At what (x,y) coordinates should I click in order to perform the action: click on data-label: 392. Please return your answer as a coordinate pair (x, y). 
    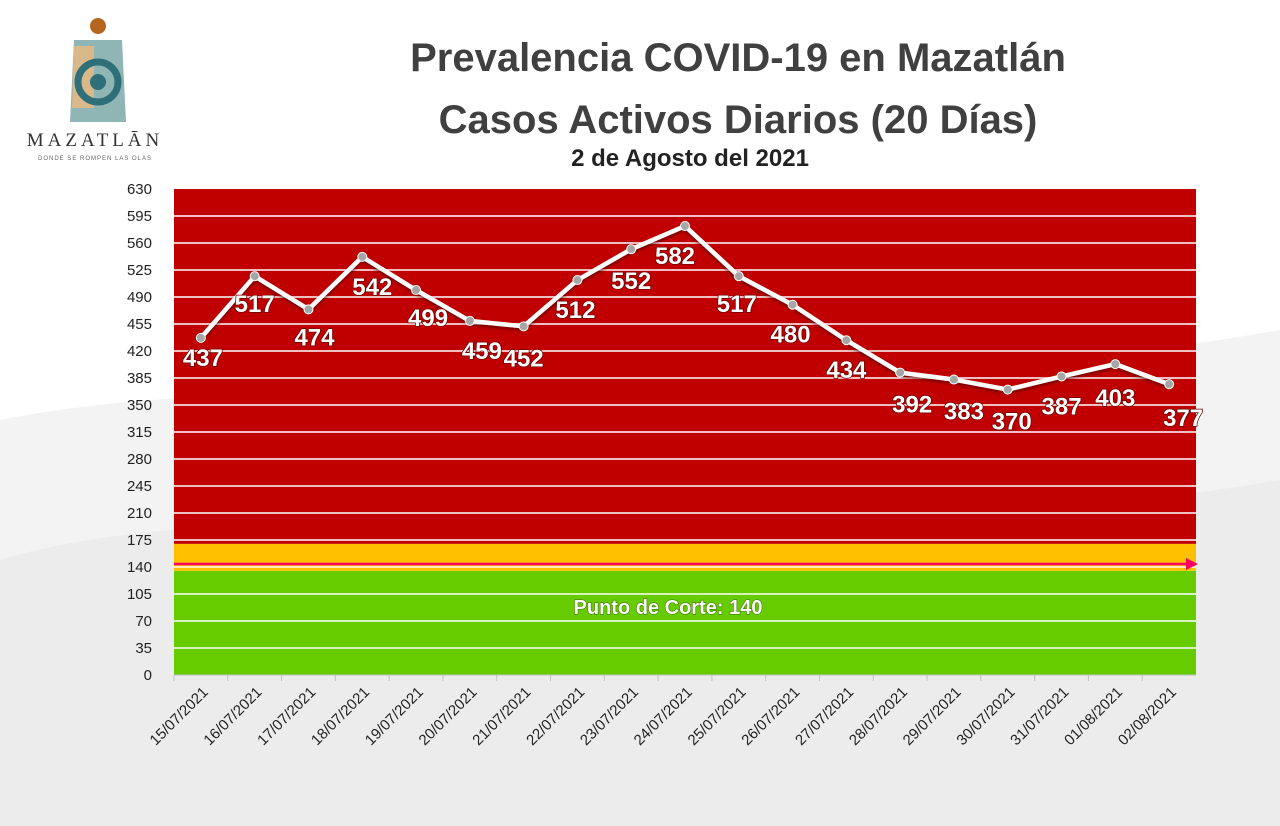
    Looking at the image, I should click on (912, 405).